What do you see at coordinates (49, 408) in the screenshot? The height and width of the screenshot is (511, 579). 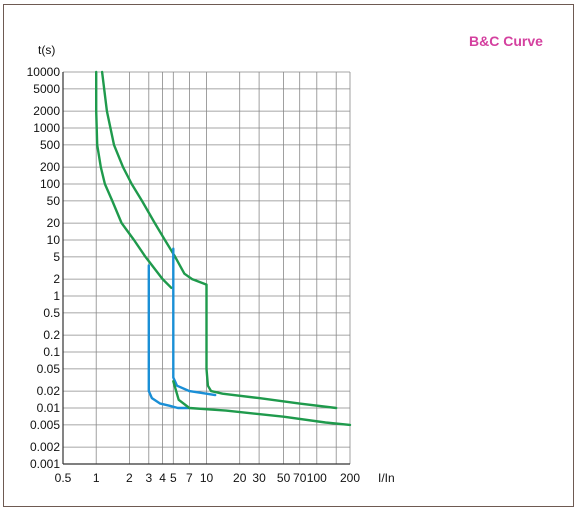 I see `y-tick-label: 0.01` at bounding box center [49, 408].